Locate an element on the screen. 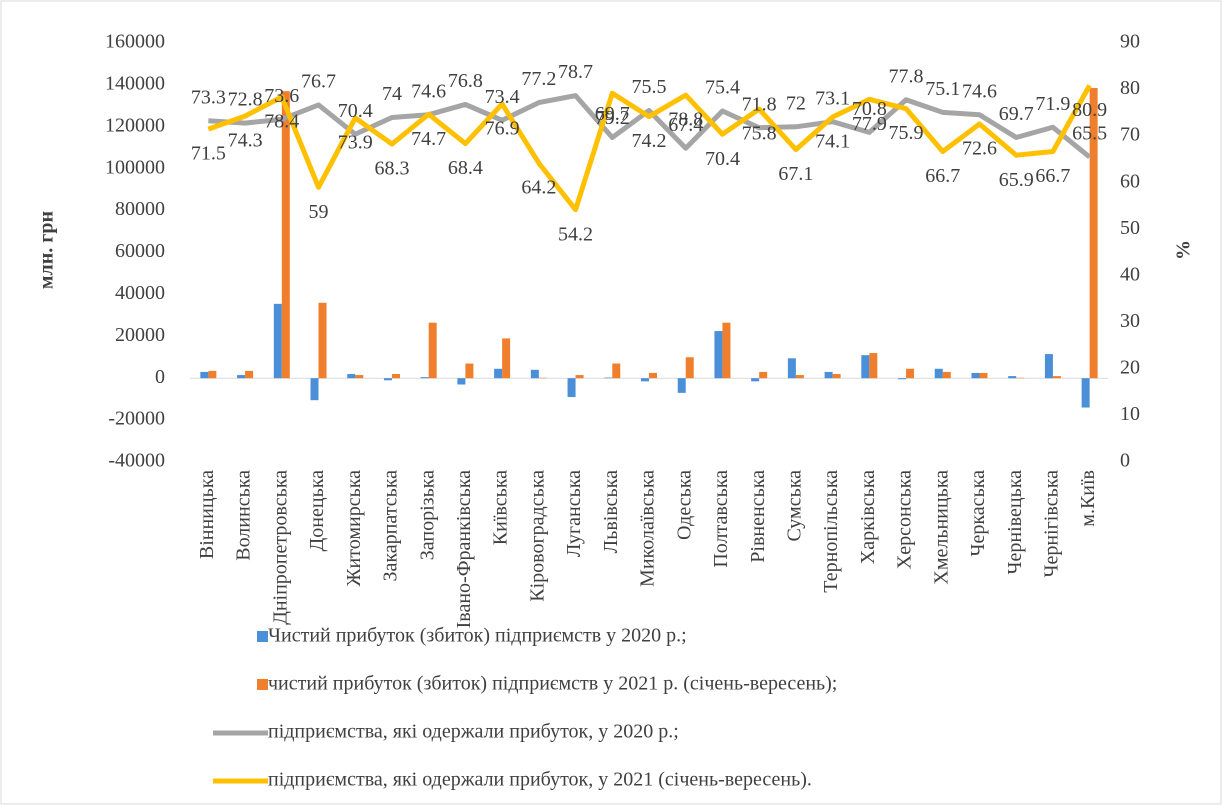 This screenshot has width=1222, height=805. data-label: 73.1 is located at coordinates (832, 98).